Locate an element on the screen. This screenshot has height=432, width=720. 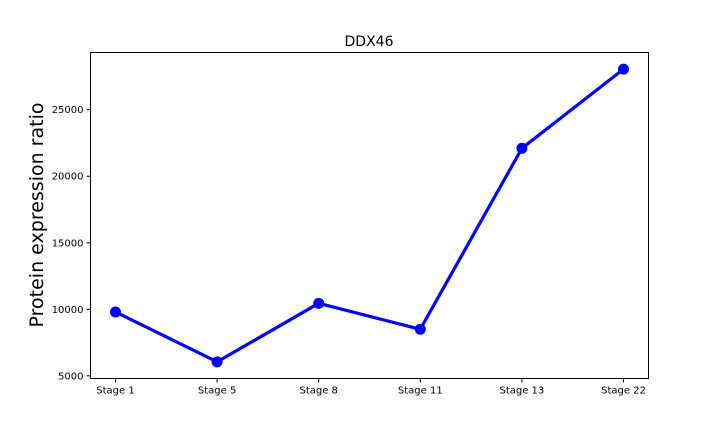
y-tick-label: 5000 is located at coordinates (70, 376).